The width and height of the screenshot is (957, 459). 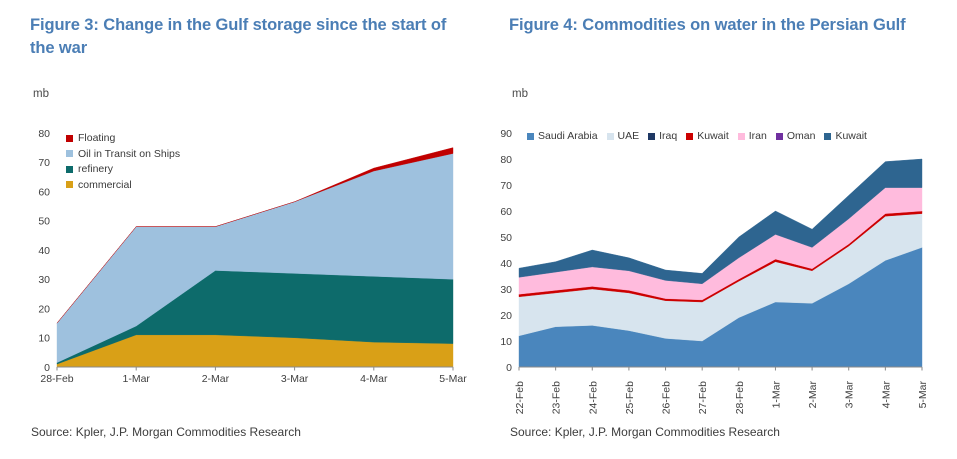 I want to click on legend-right-item: Oman, so click(x=795, y=136).